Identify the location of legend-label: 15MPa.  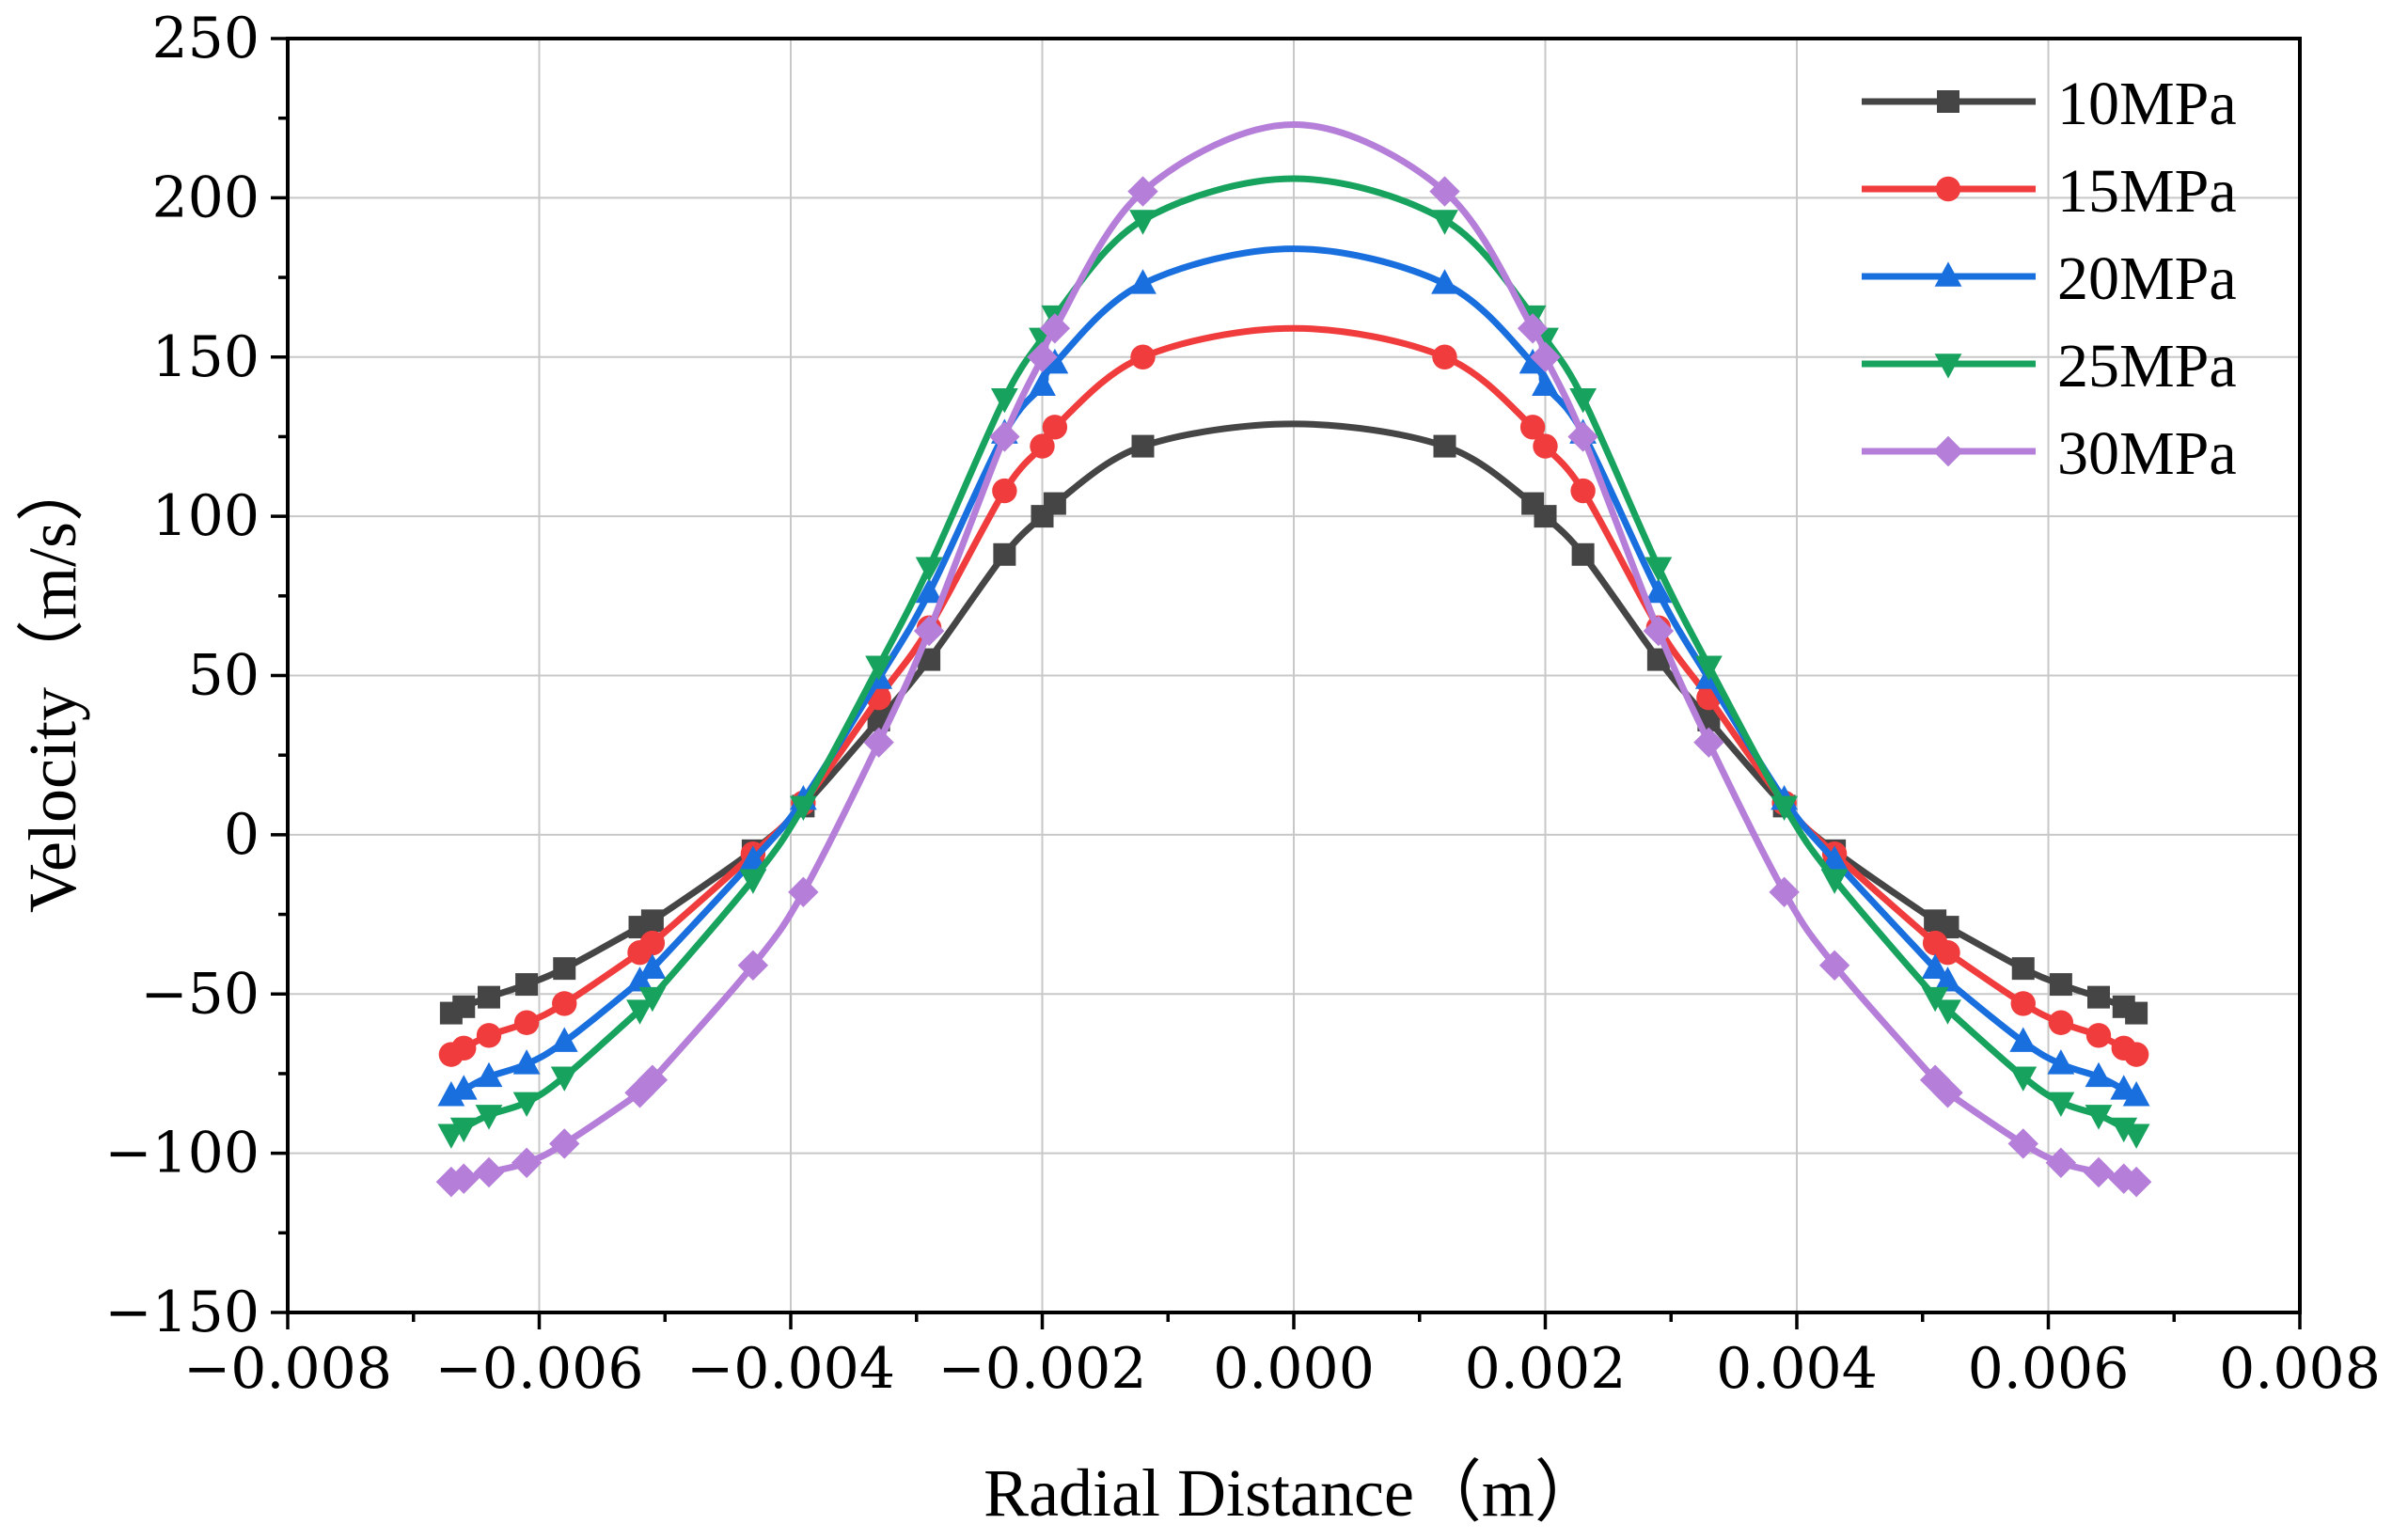
(2147, 191).